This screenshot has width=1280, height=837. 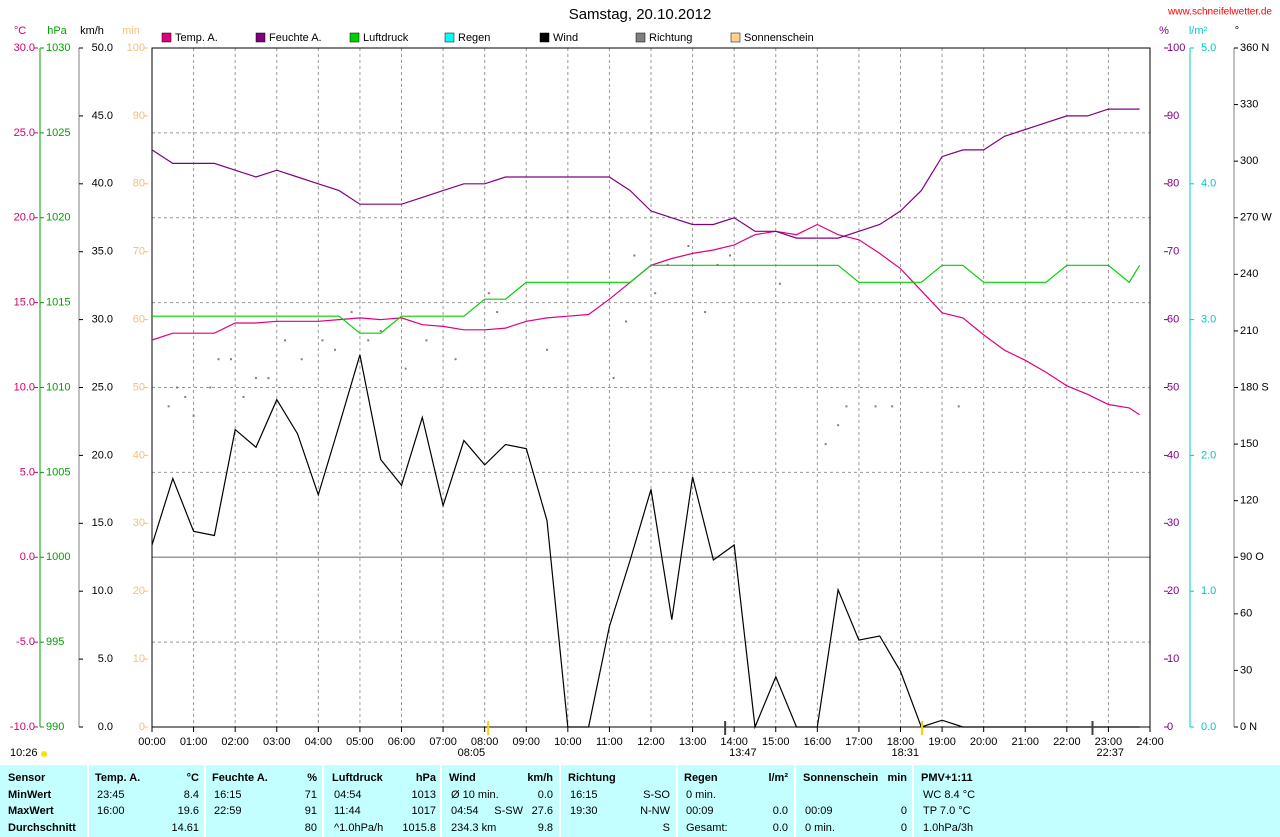 What do you see at coordinates (897, 778) in the screenshot?
I see `table-unit: min` at bounding box center [897, 778].